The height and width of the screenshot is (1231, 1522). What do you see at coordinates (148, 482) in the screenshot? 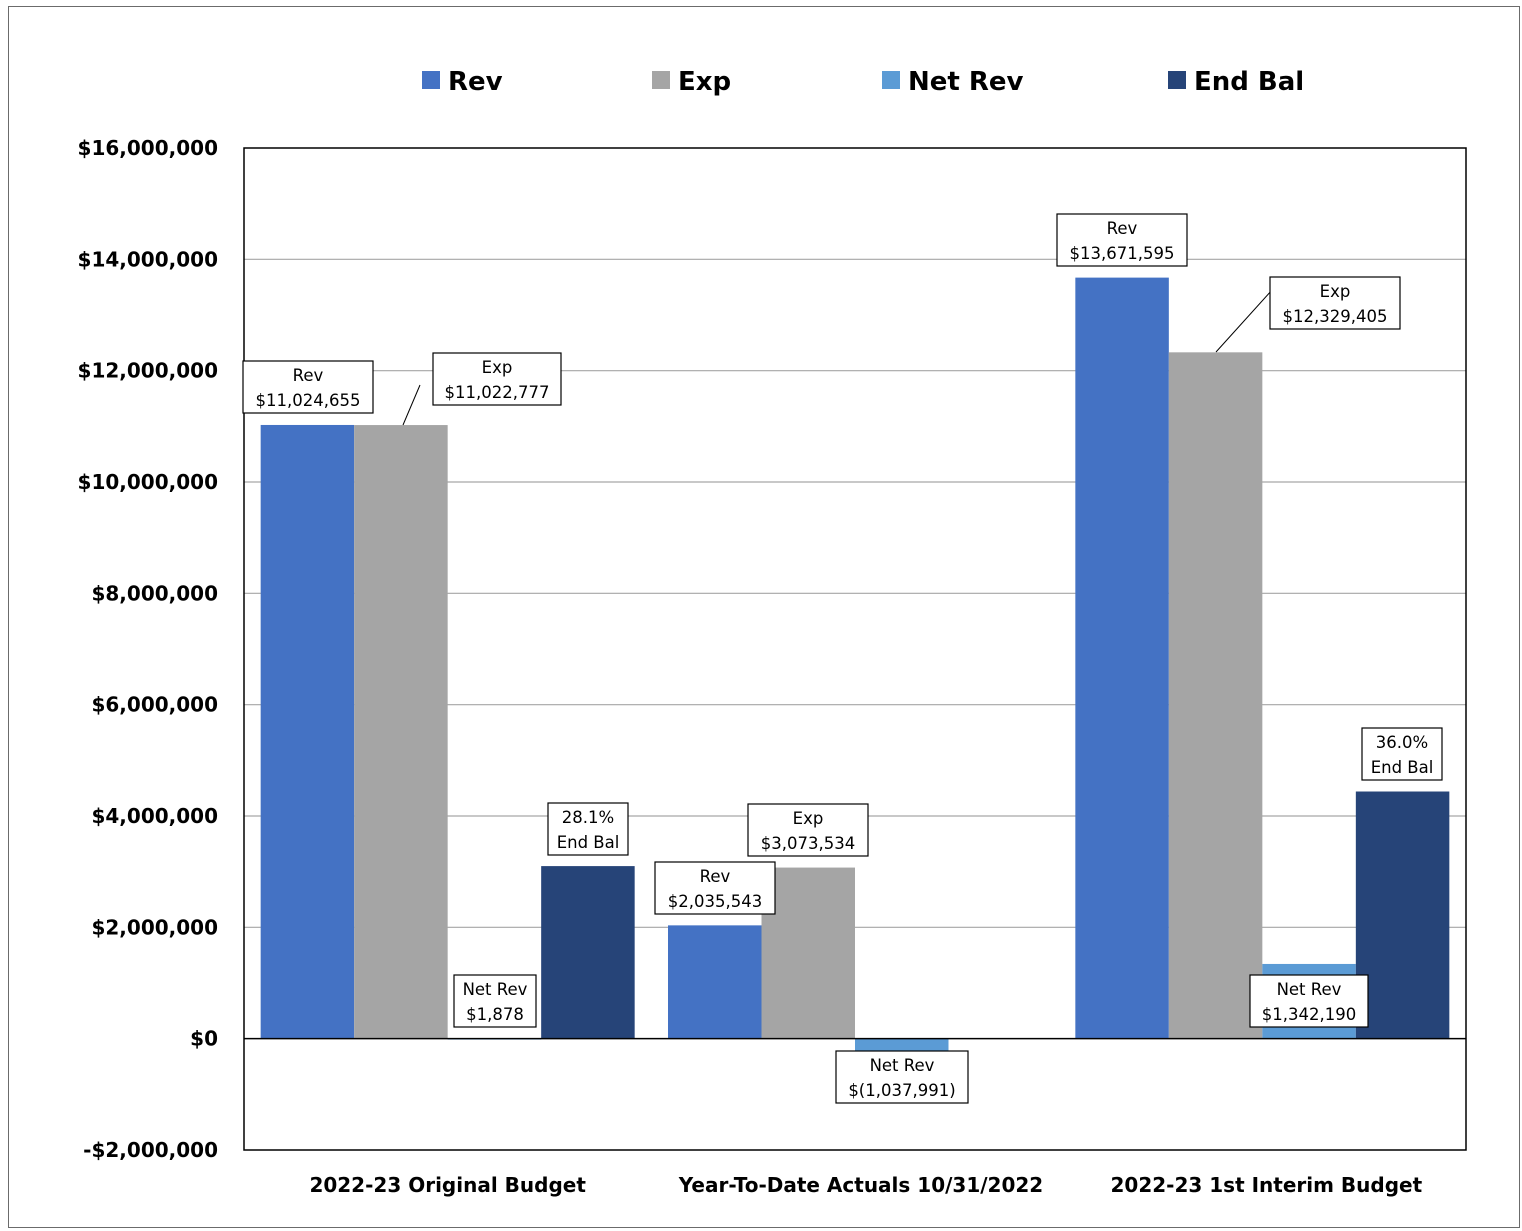
I see `y-tick-label: $10,000,000` at bounding box center [148, 482].